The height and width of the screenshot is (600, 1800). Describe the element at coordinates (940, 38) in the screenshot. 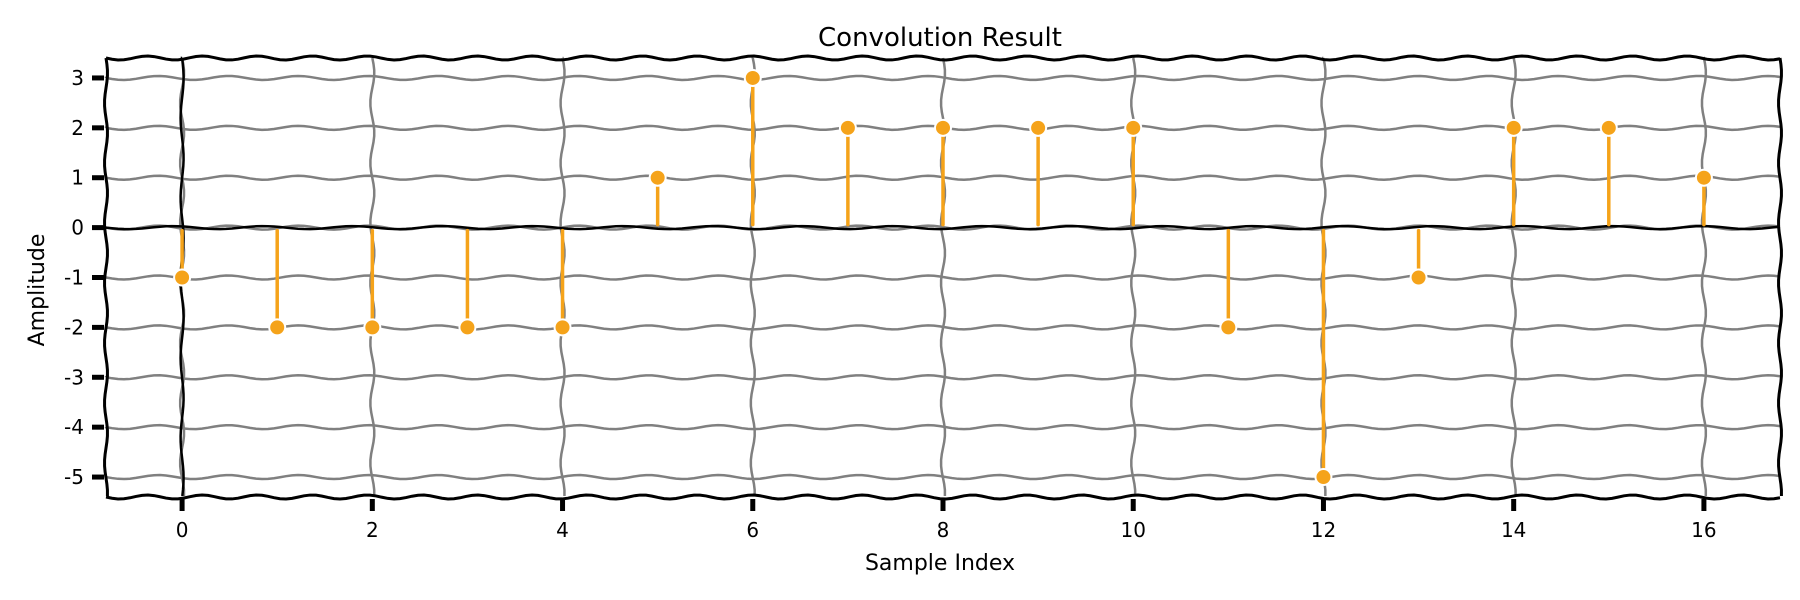

I see `chart-title: Convolution Result` at that location.